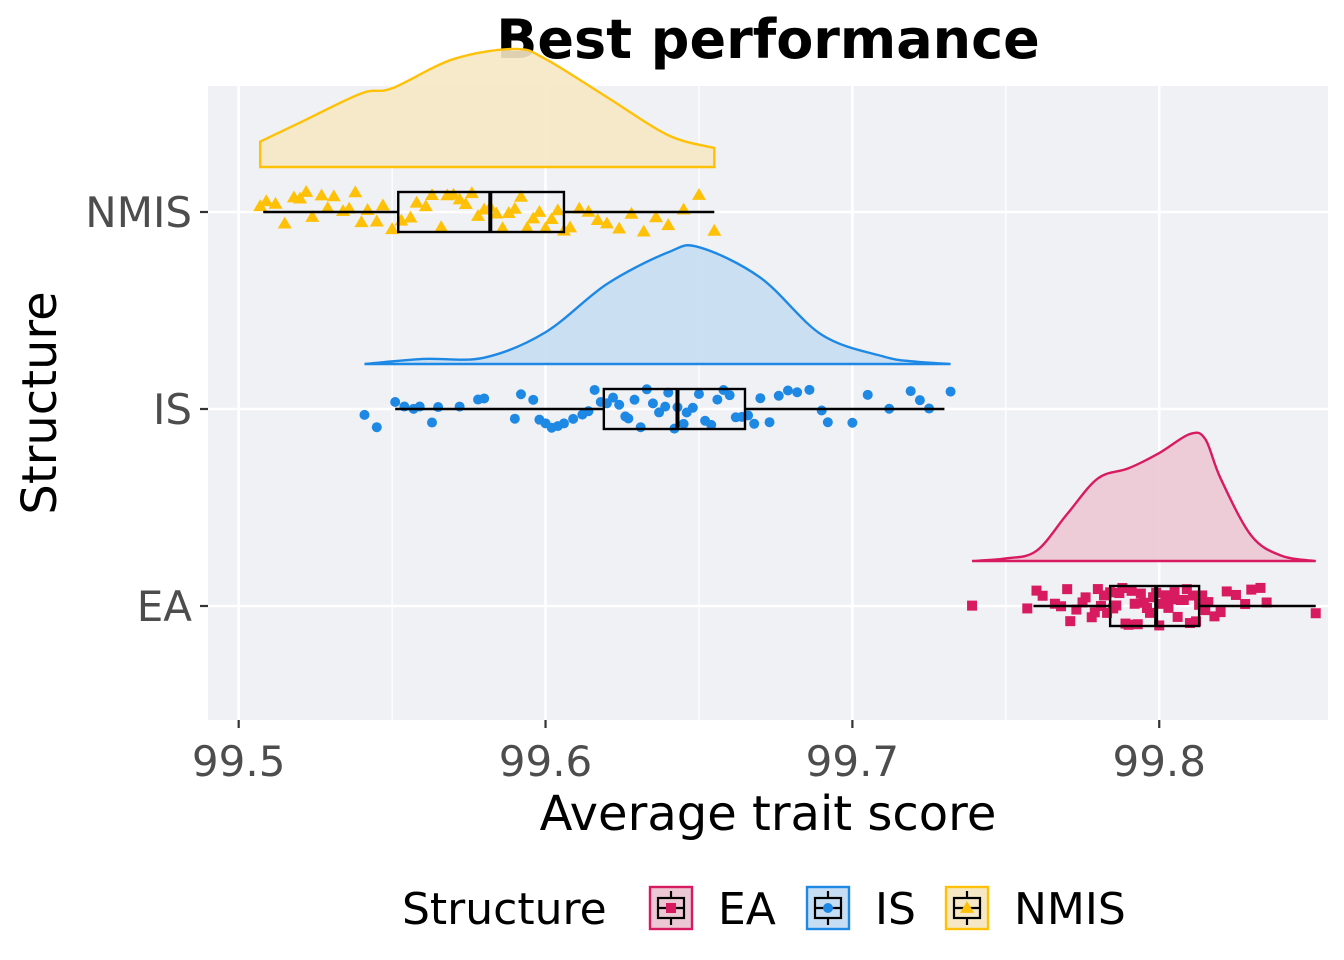 This screenshot has height=960, width=1344. I want to click on legend-label-nmis: NMIS, so click(1070, 909).